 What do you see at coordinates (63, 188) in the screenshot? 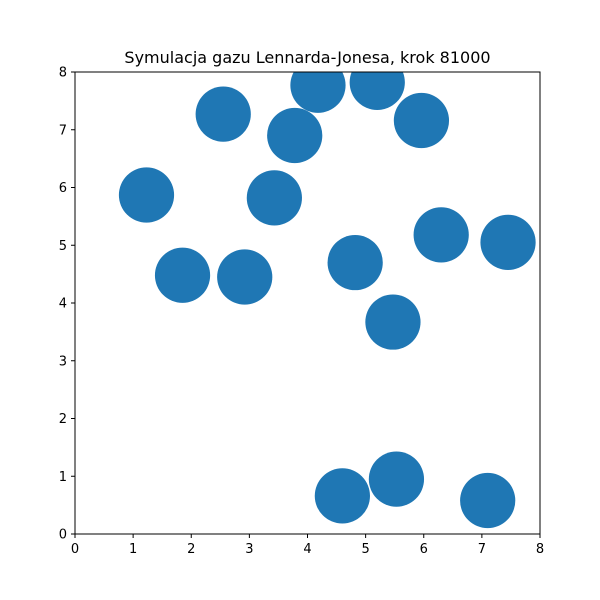
I see `y-tick-label: 6` at bounding box center [63, 188].